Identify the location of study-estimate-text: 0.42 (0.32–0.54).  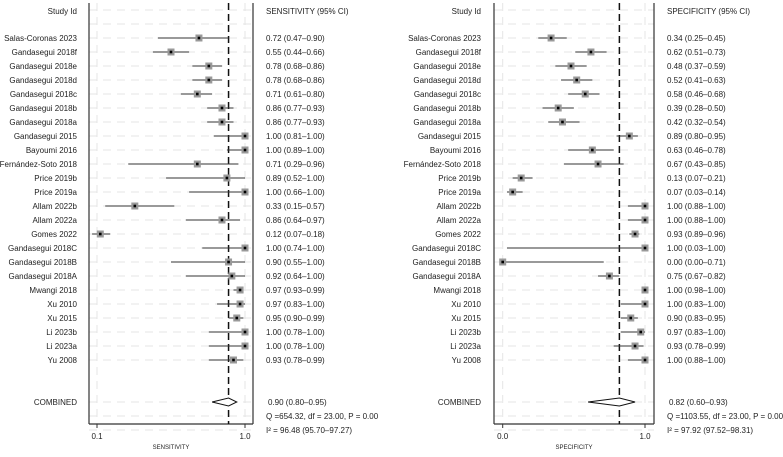
(696, 122).